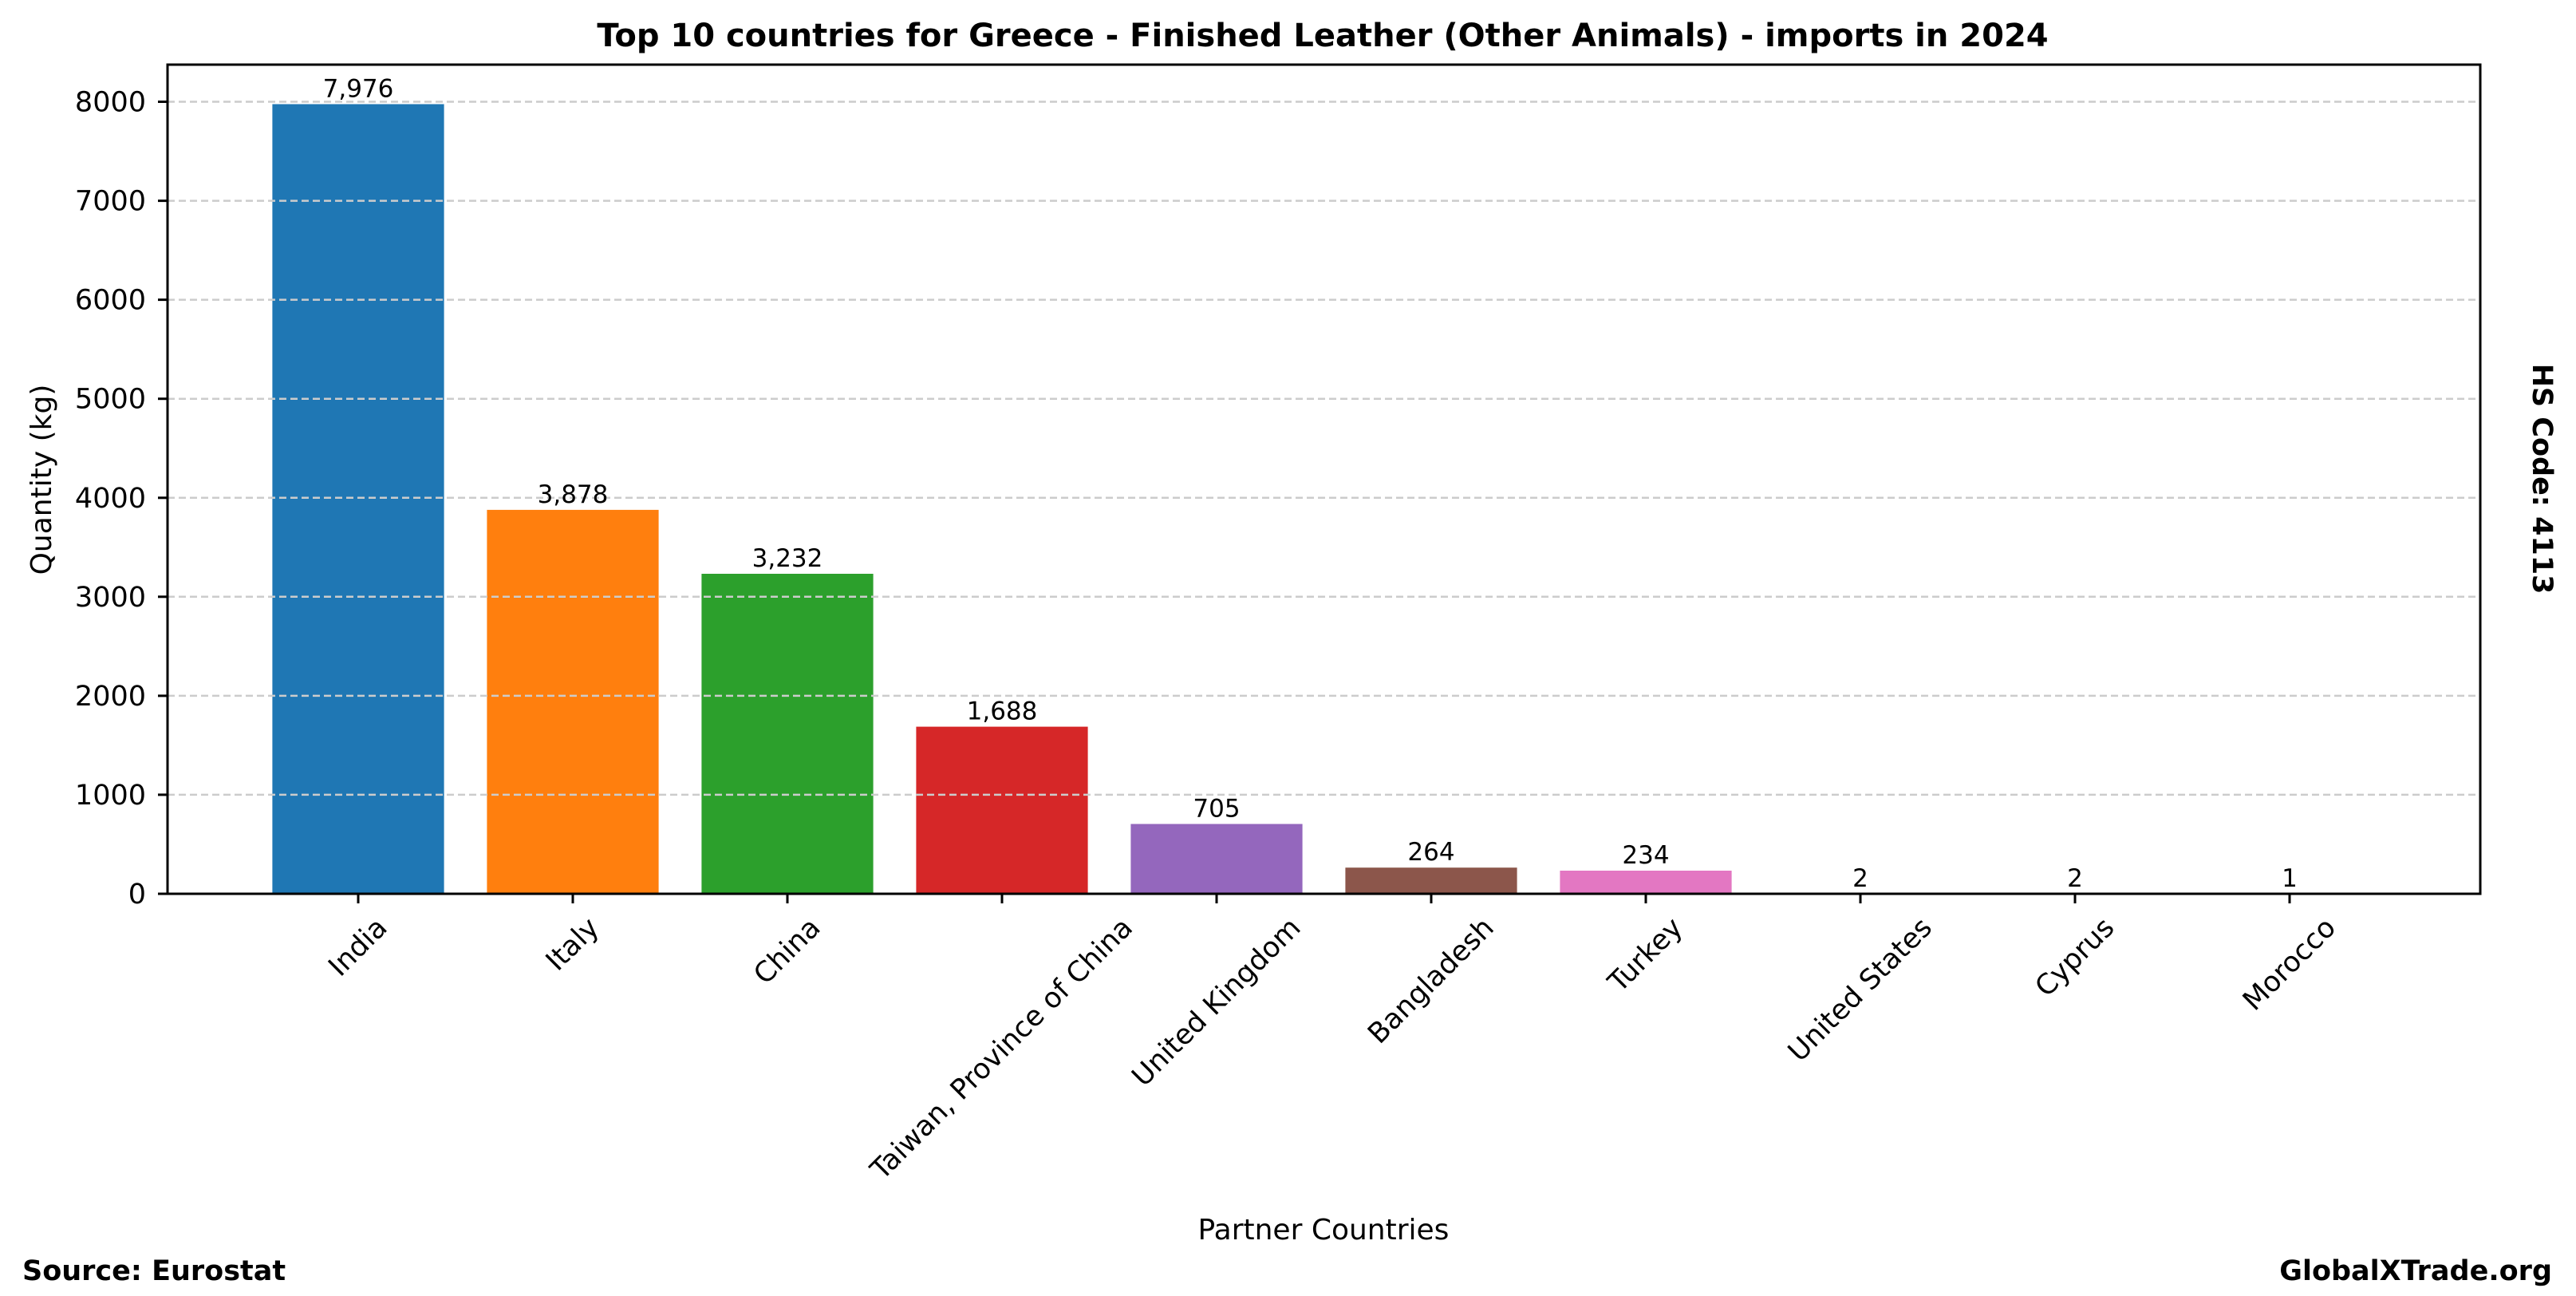  What do you see at coordinates (358, 499) in the screenshot?
I see `bar-india` at bounding box center [358, 499].